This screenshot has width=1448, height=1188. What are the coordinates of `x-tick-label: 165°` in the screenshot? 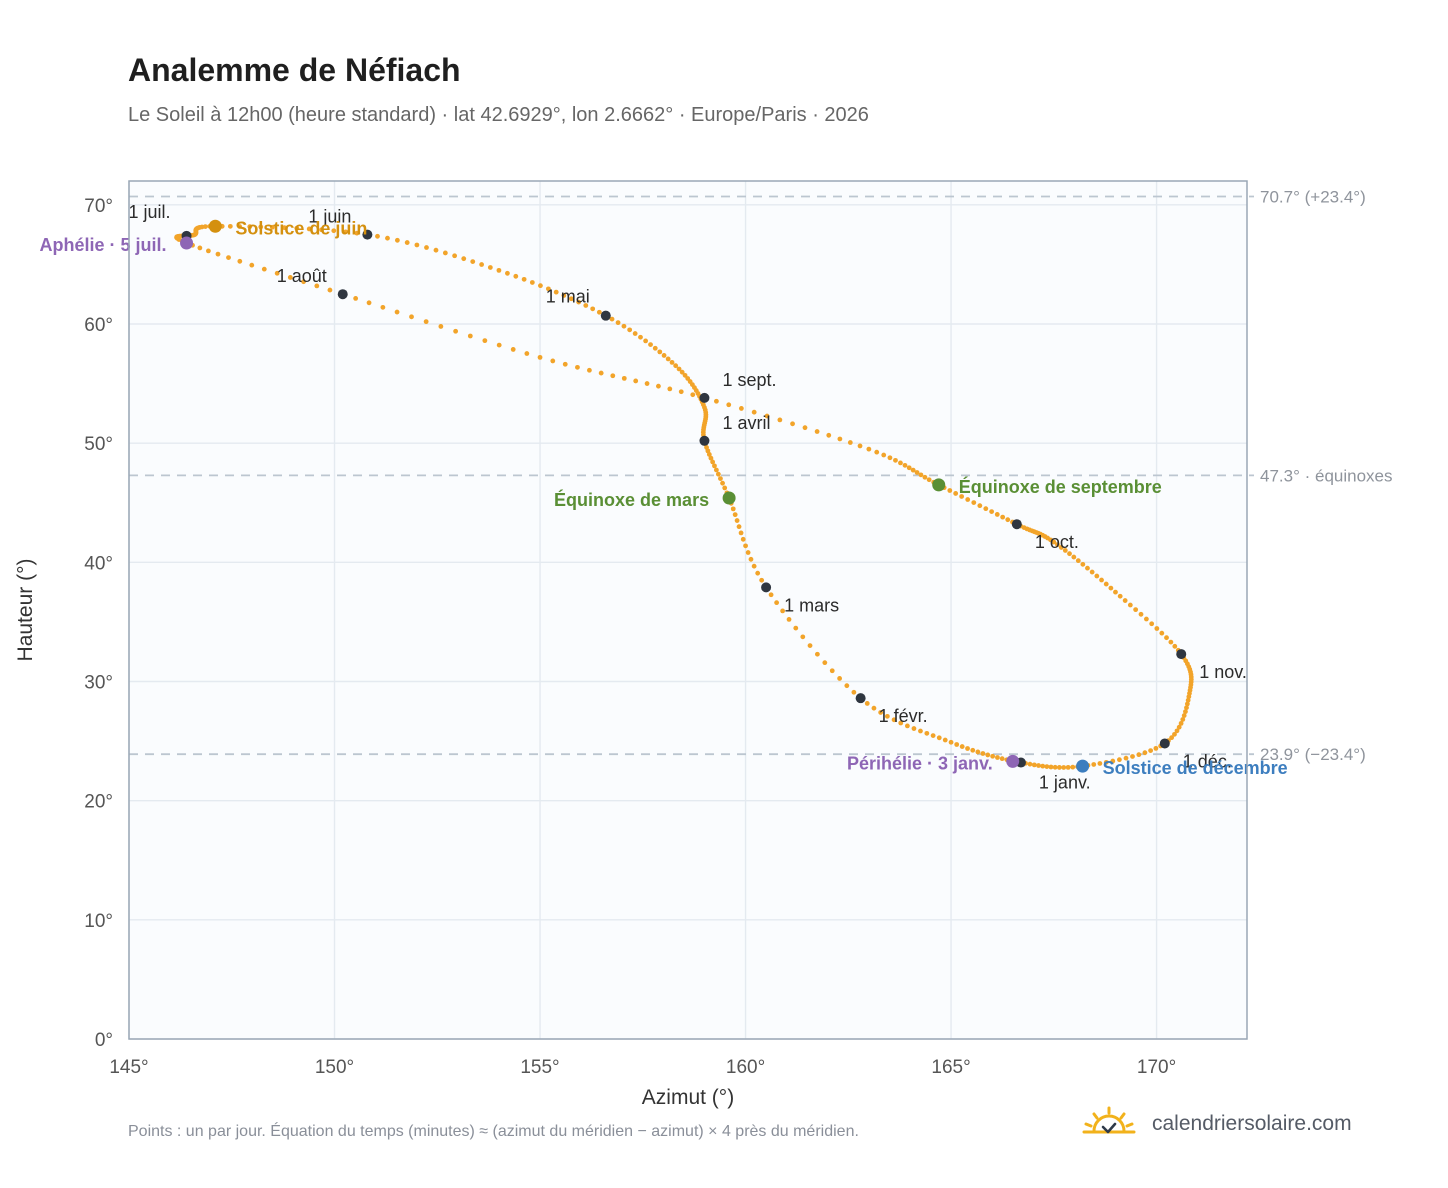 It's located at (950, 1067).